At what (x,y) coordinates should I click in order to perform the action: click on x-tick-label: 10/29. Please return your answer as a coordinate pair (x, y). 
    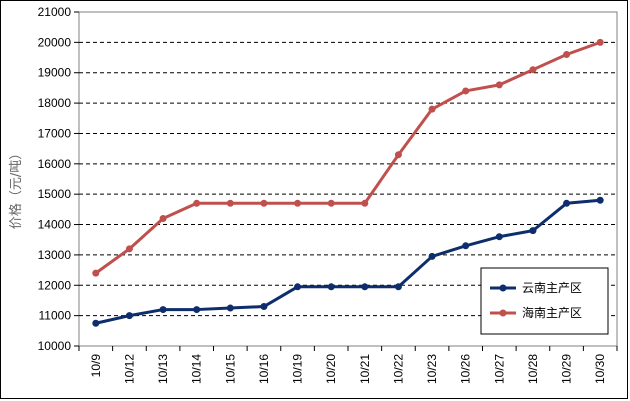
    Looking at the image, I should click on (567, 369).